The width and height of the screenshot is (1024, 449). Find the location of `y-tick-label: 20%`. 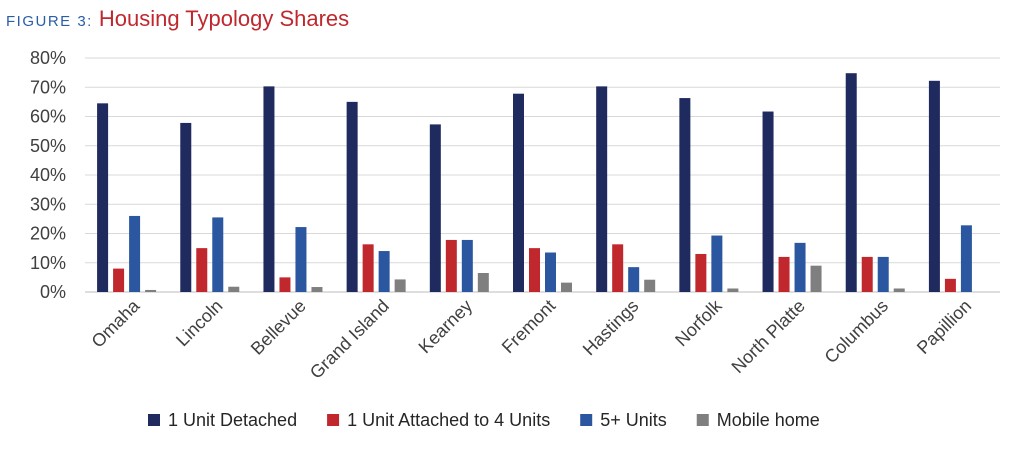

y-tick-label: 20% is located at coordinates (48, 234).